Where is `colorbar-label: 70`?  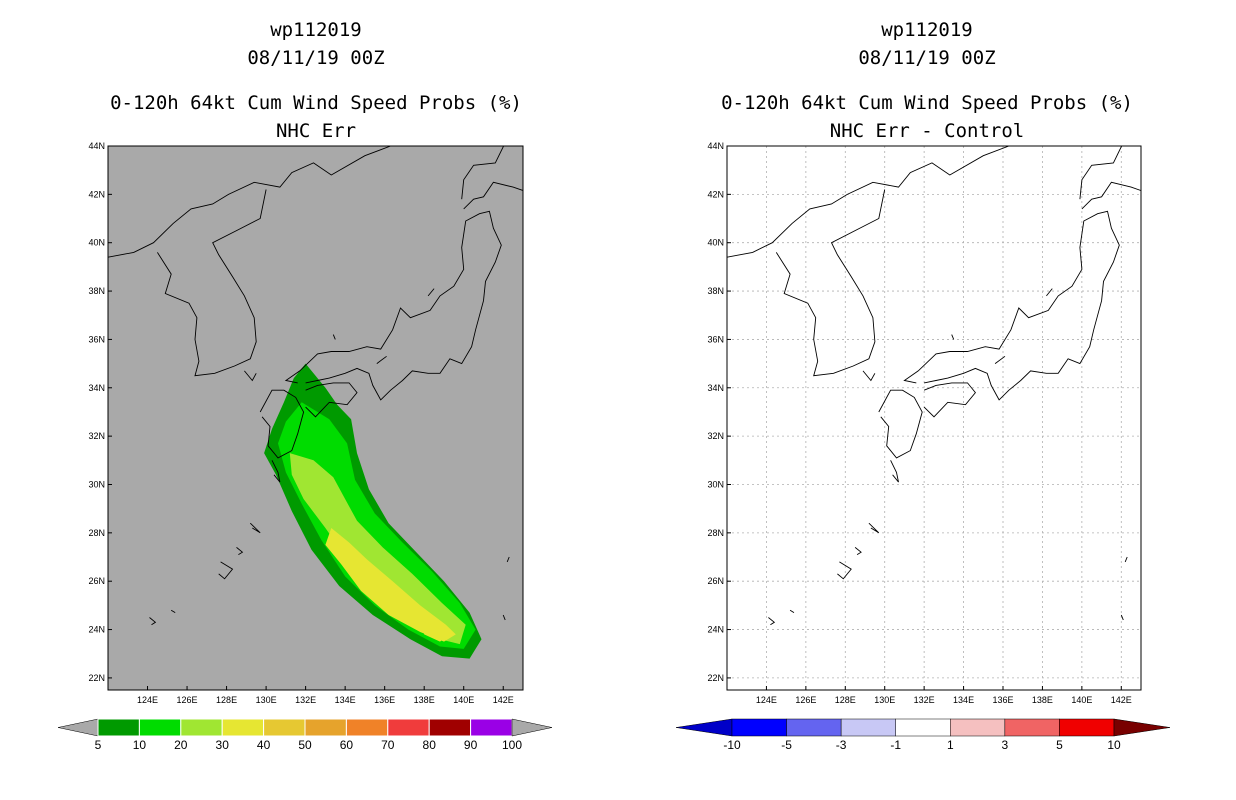
colorbar-label: 70 is located at coordinates (388, 745).